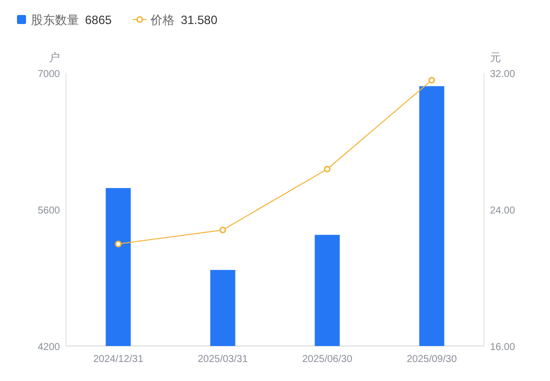 This screenshot has height=381, width=550. I want to click on y2-axis-title: 元, so click(495, 58).